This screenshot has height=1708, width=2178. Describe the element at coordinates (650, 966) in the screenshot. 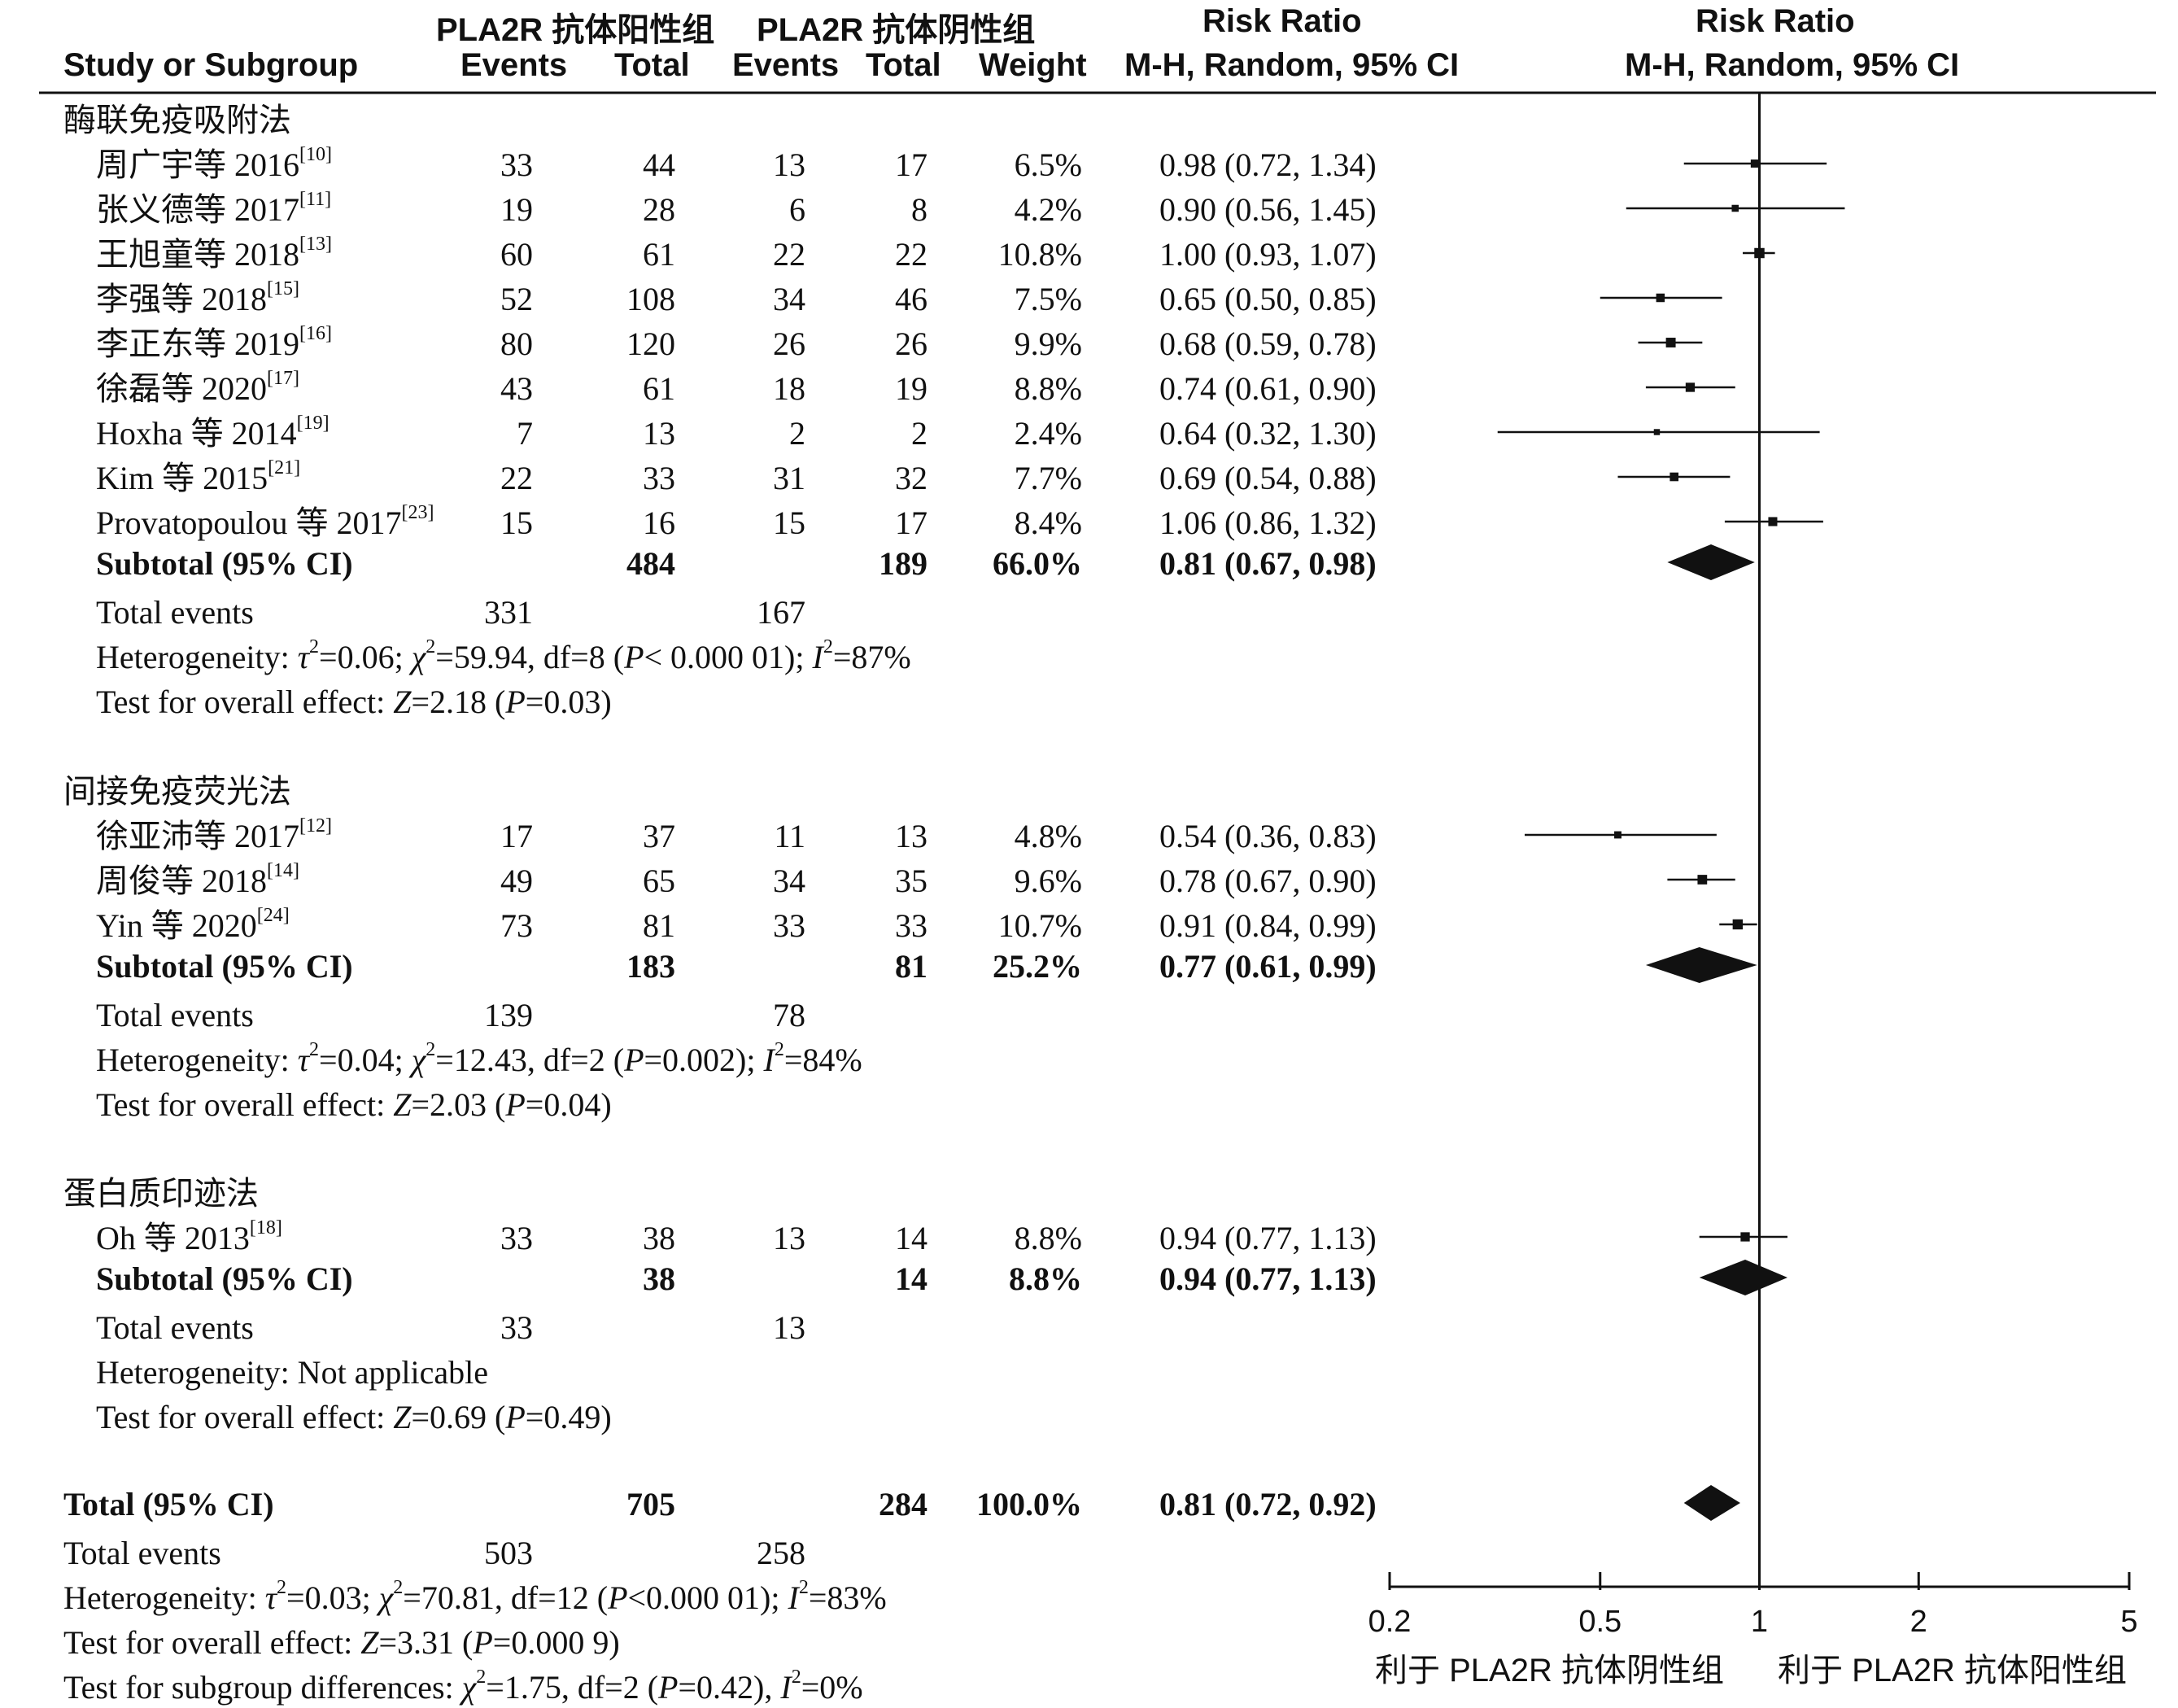

I see `subtotal-pos-total: 183` at that location.